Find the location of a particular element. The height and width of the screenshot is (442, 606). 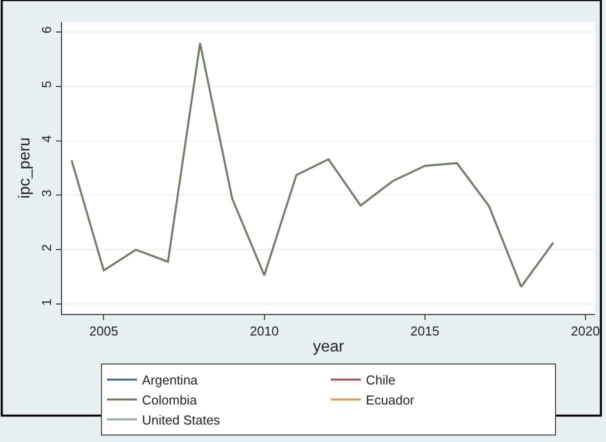

y-tick-label: 6 is located at coordinates (46, 30).